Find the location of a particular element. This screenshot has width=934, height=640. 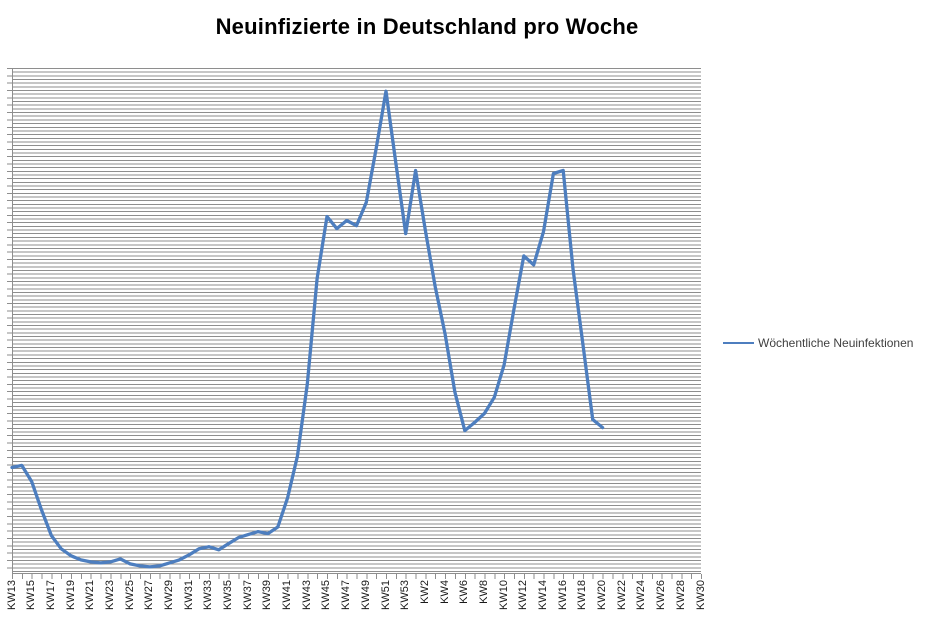

legend-series-label: Wöchentliche Neuinfektionen is located at coordinates (836, 343).